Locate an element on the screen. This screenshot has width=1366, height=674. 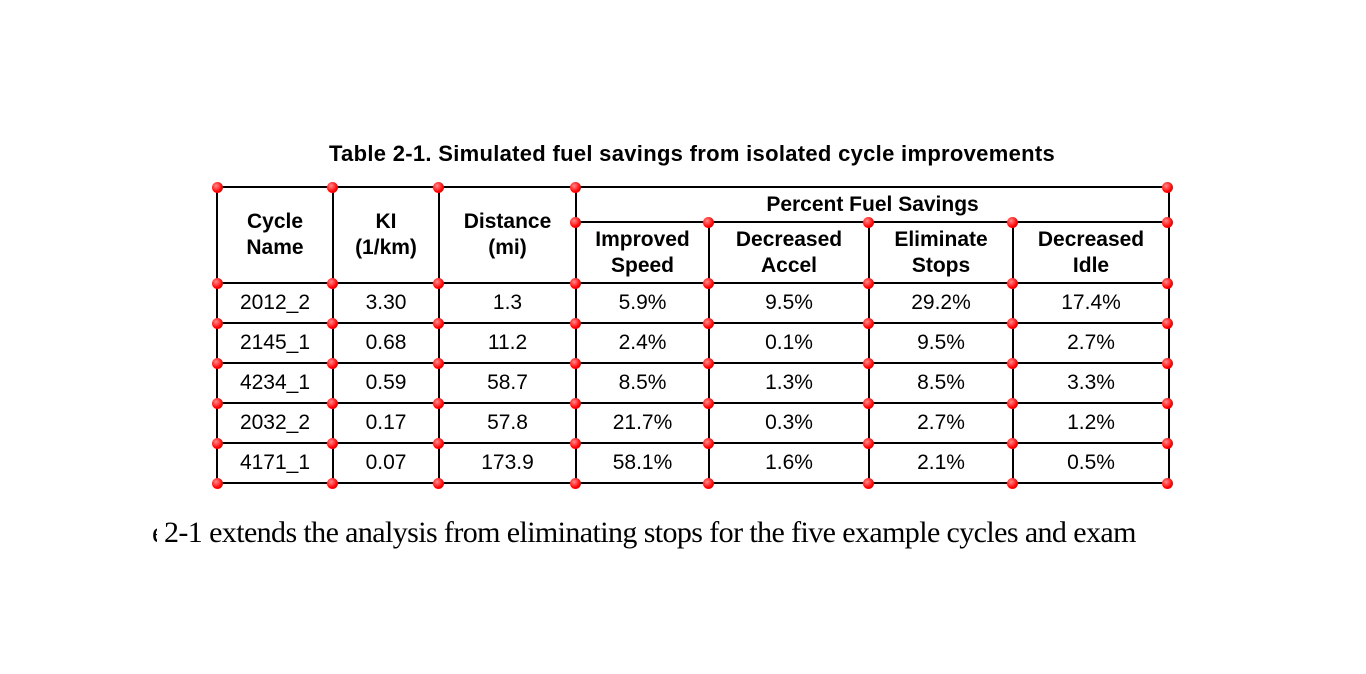
cell-decreased-accel: 9.5% is located at coordinates (789, 303).